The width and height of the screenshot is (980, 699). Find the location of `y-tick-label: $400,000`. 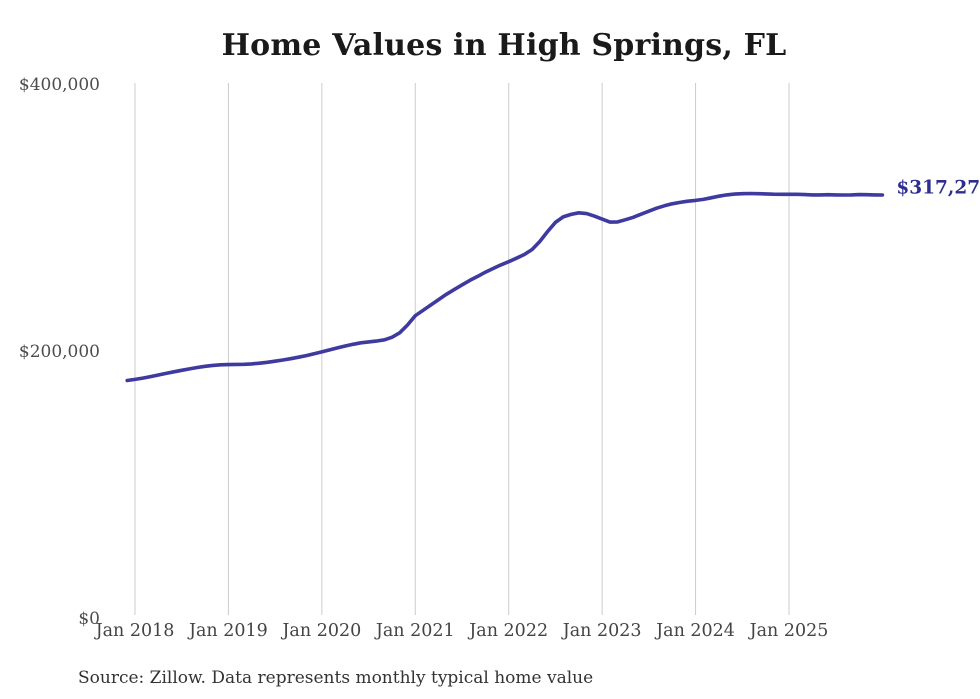

y-tick-label: $400,000 is located at coordinates (59, 84).